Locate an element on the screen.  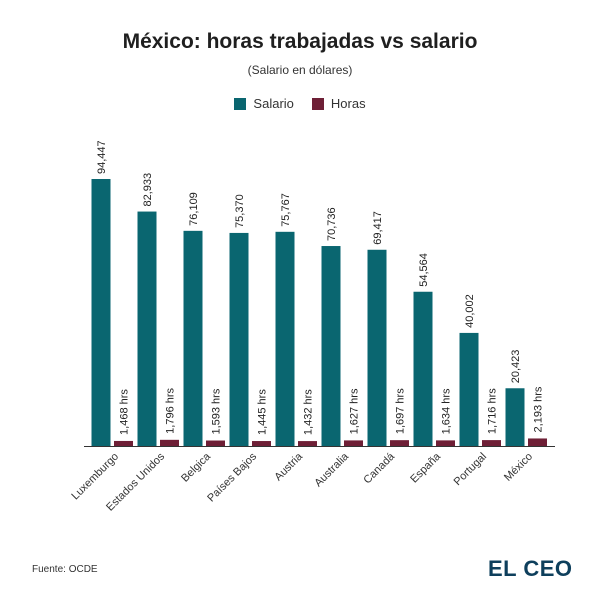
category-label-6: Canadá is located at coordinates (379, 468).